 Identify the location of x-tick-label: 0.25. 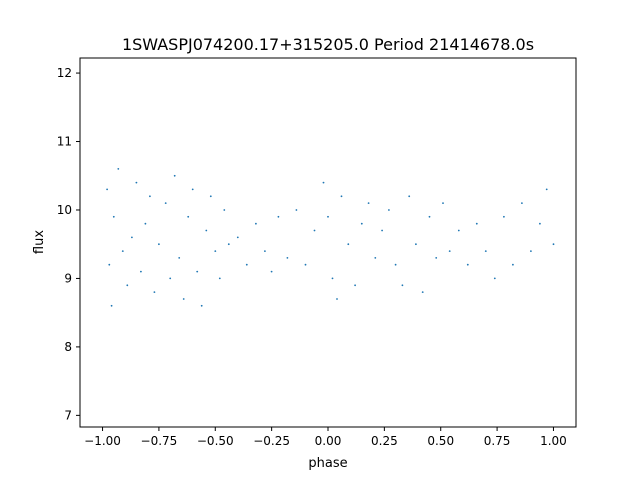
(384, 441).